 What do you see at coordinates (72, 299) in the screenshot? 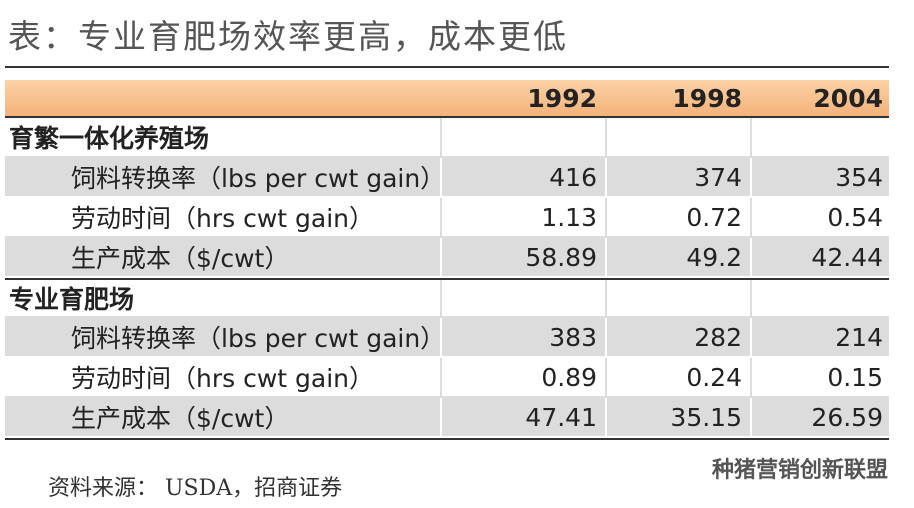
I see `section-label: 专业育肥场` at bounding box center [72, 299].